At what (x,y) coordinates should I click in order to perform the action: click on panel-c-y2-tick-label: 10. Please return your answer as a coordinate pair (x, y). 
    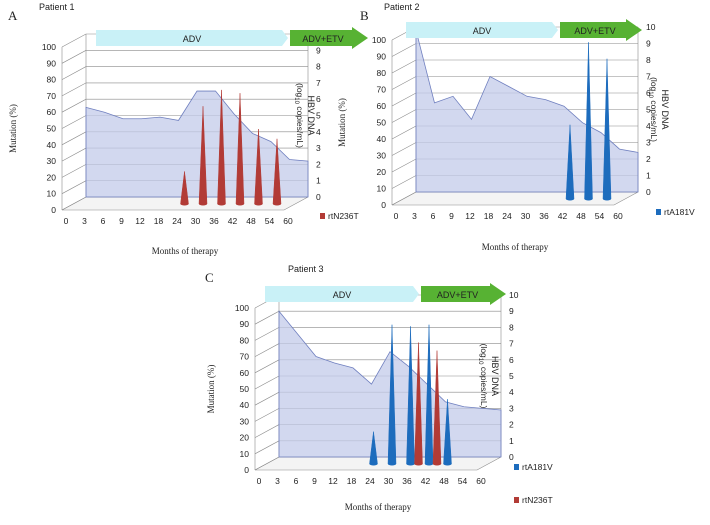
    Looking at the image, I should click on (514, 295).